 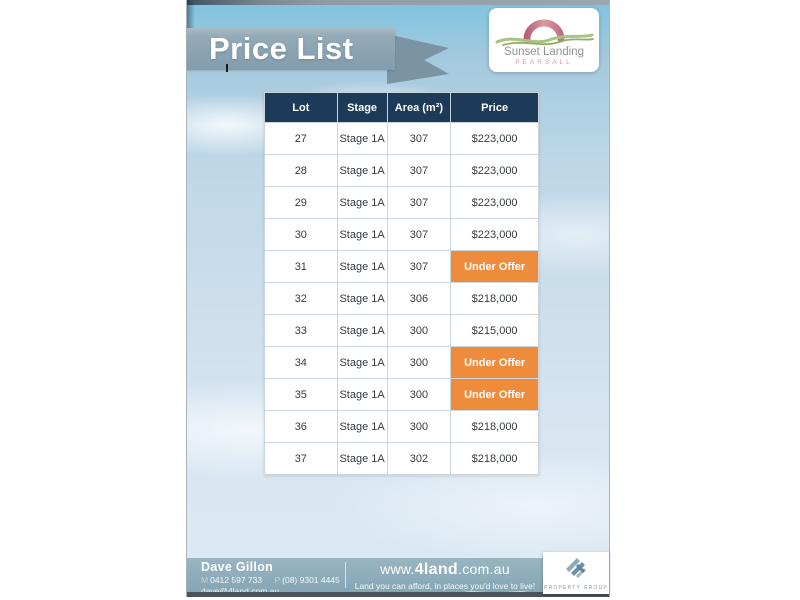 I want to click on table-row: 34 Stage 1A 300 Under Offer, so click(x=401, y=362).